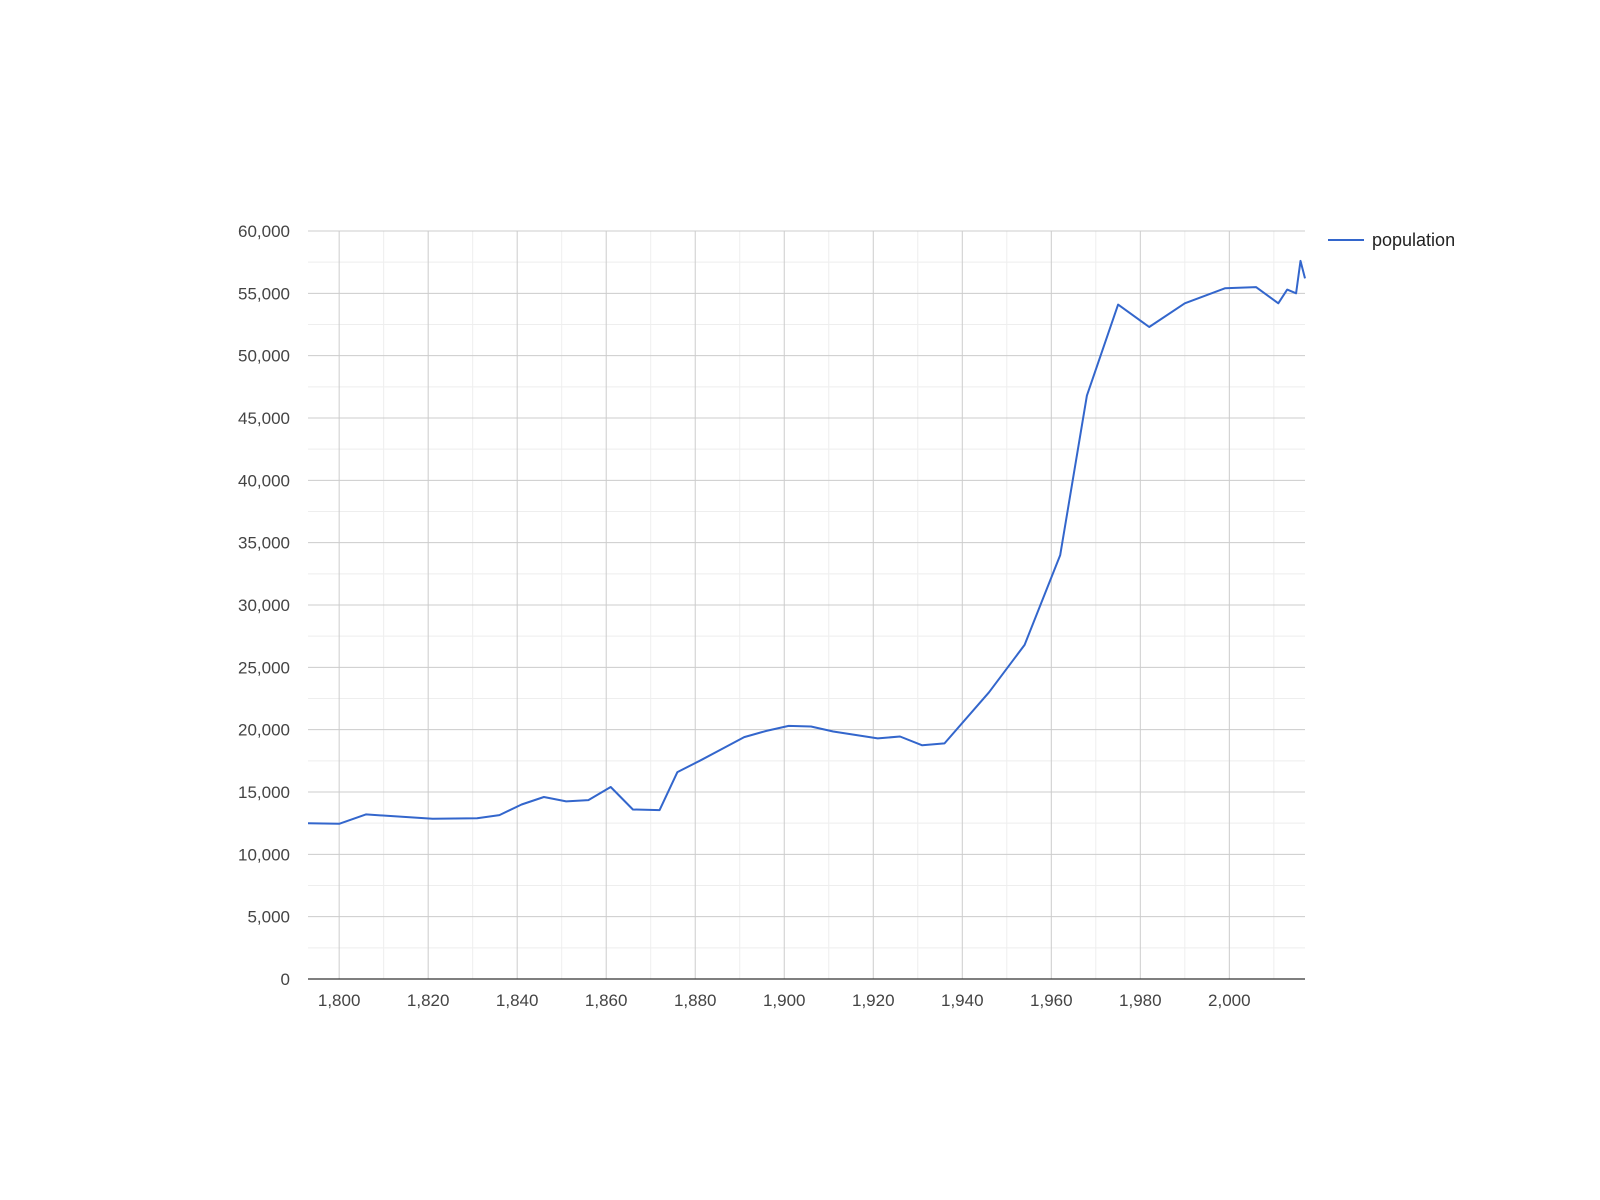 The width and height of the screenshot is (1600, 1200). Describe the element at coordinates (264, 418) in the screenshot. I see `y-tick-label: 45,000` at that location.